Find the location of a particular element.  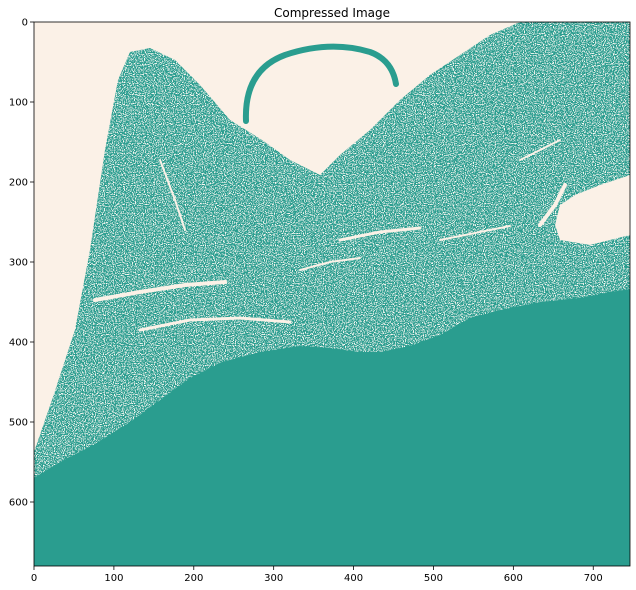

x-tick-label: 200 is located at coordinates (193, 578).